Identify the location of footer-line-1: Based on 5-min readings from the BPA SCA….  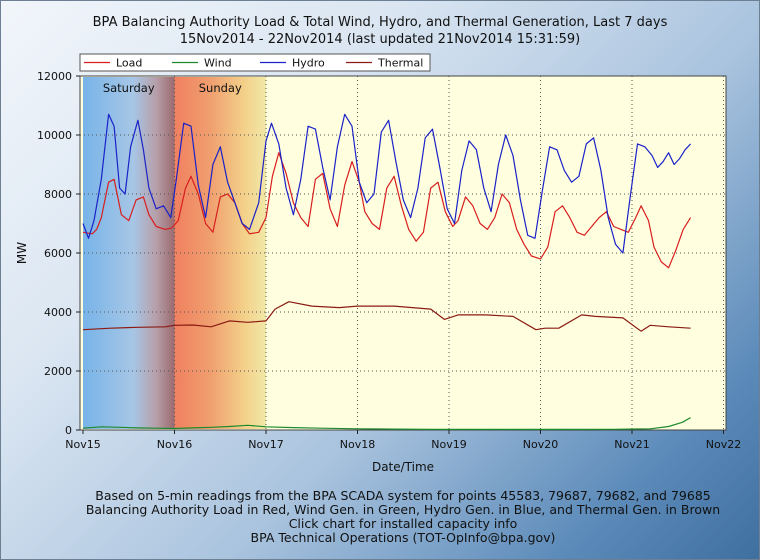
(402, 495).